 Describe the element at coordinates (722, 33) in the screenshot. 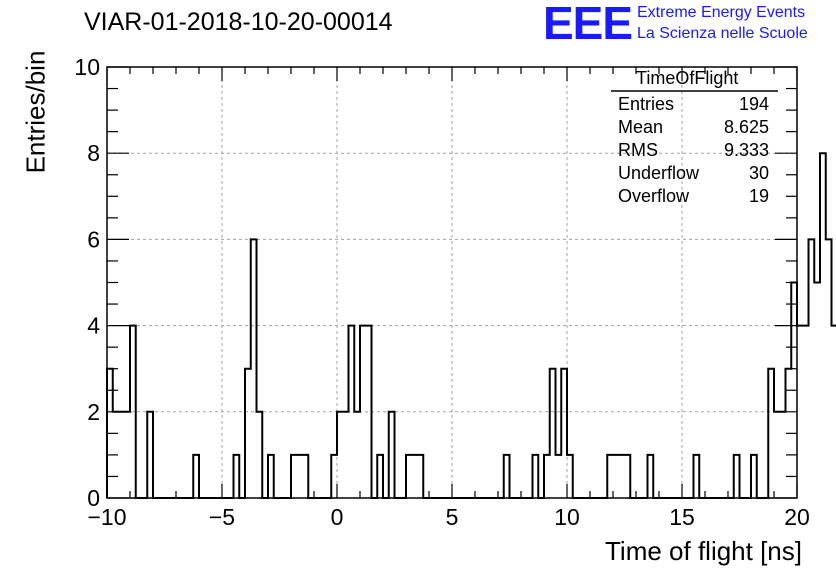

I see `logo-line-2: La Scienza nelle Scuole` at that location.